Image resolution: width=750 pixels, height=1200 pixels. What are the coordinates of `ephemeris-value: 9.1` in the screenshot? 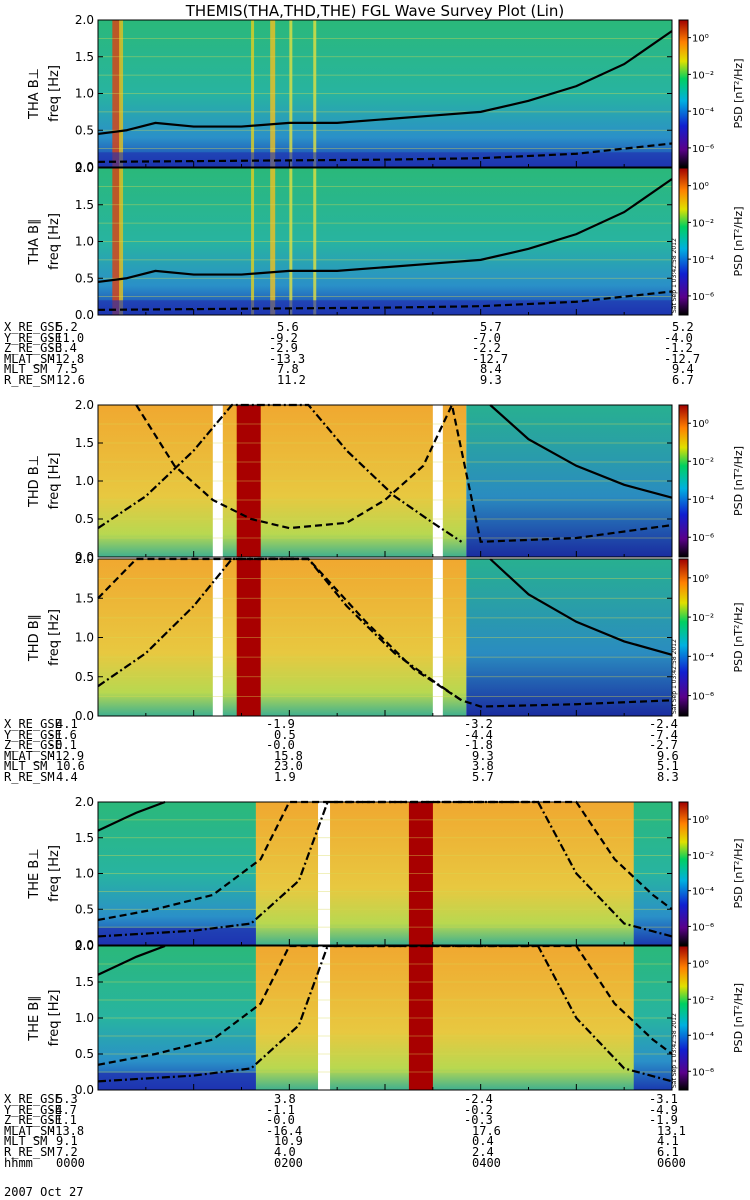 It's located at (67, 1141).